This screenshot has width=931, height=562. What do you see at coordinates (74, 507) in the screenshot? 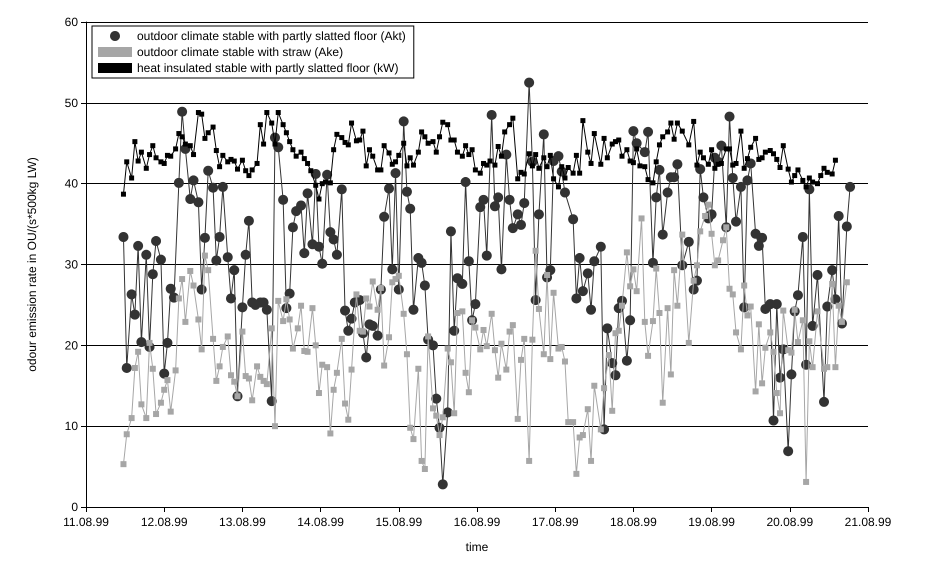
I see `y-tick-label: 0` at bounding box center [74, 507].